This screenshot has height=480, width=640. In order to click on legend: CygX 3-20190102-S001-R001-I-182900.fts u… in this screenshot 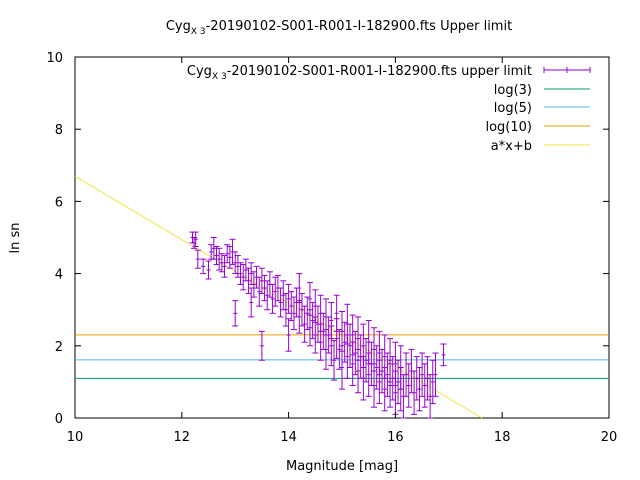, I will do `click(389, 109)`.